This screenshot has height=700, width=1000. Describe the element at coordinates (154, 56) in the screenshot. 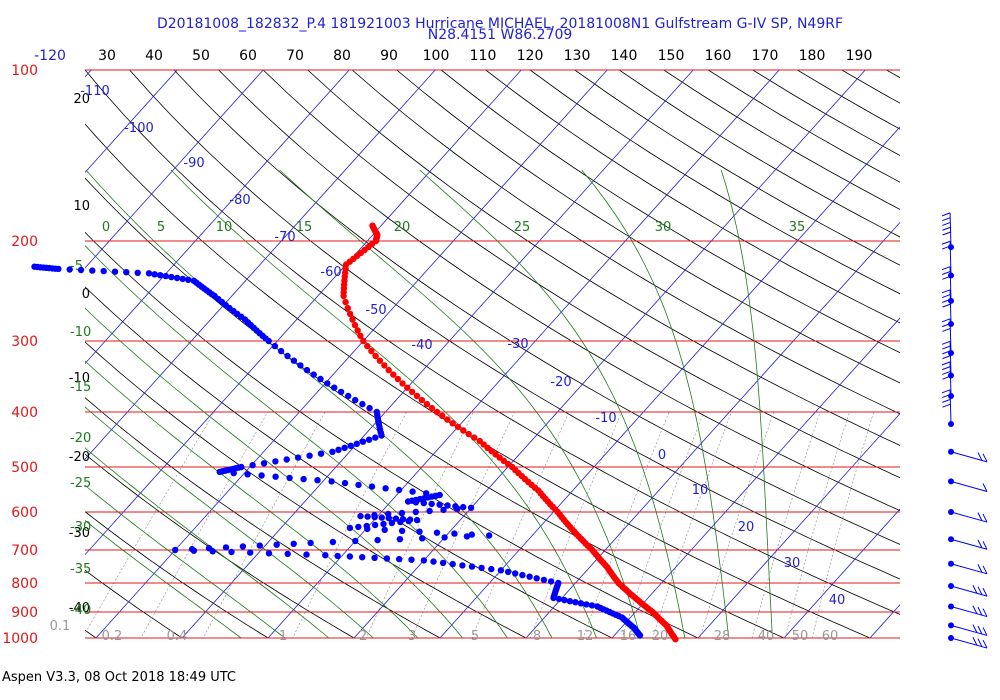

I see `top-axis-label: 40` at that location.